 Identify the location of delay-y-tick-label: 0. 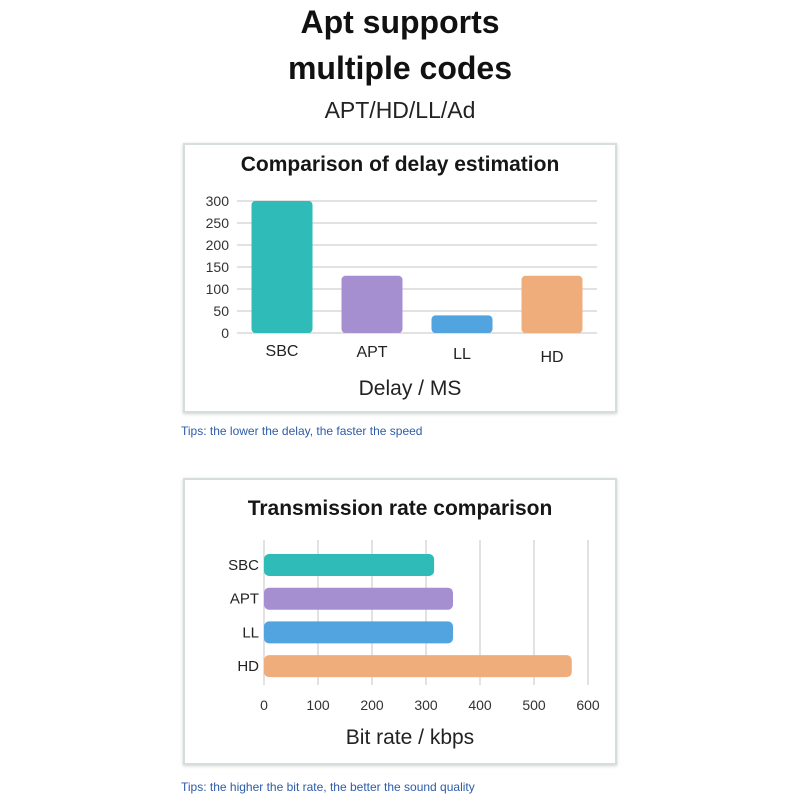
(225, 333).